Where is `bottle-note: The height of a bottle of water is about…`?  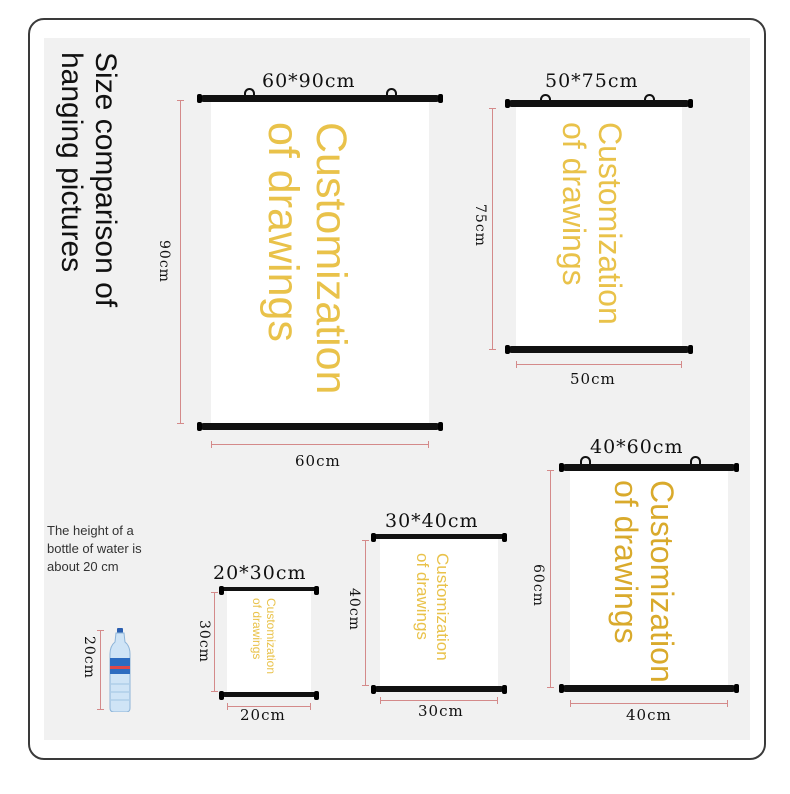
bottle-note: The height of a bottle of water is about… is located at coordinates (94, 548).